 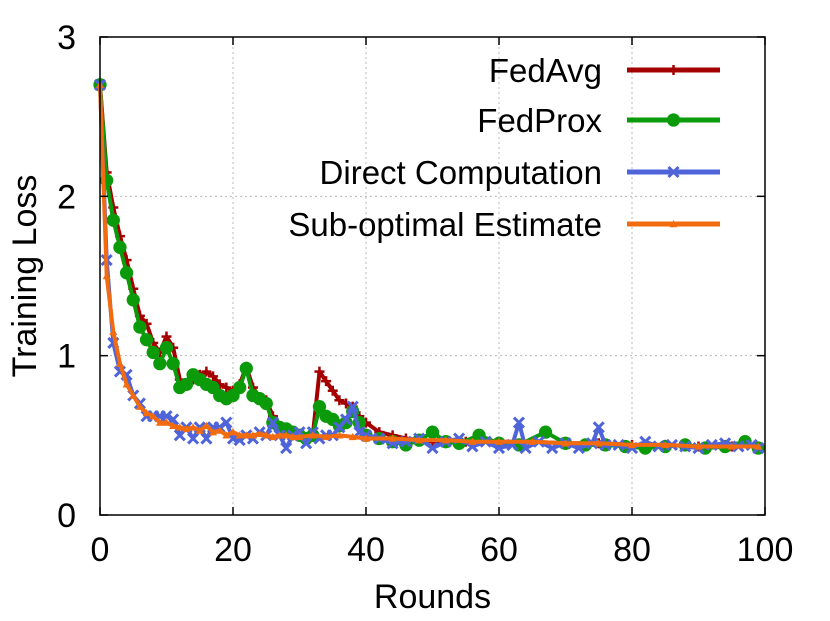 What do you see at coordinates (233, 550) in the screenshot?
I see `x-tick-label: 20` at bounding box center [233, 550].